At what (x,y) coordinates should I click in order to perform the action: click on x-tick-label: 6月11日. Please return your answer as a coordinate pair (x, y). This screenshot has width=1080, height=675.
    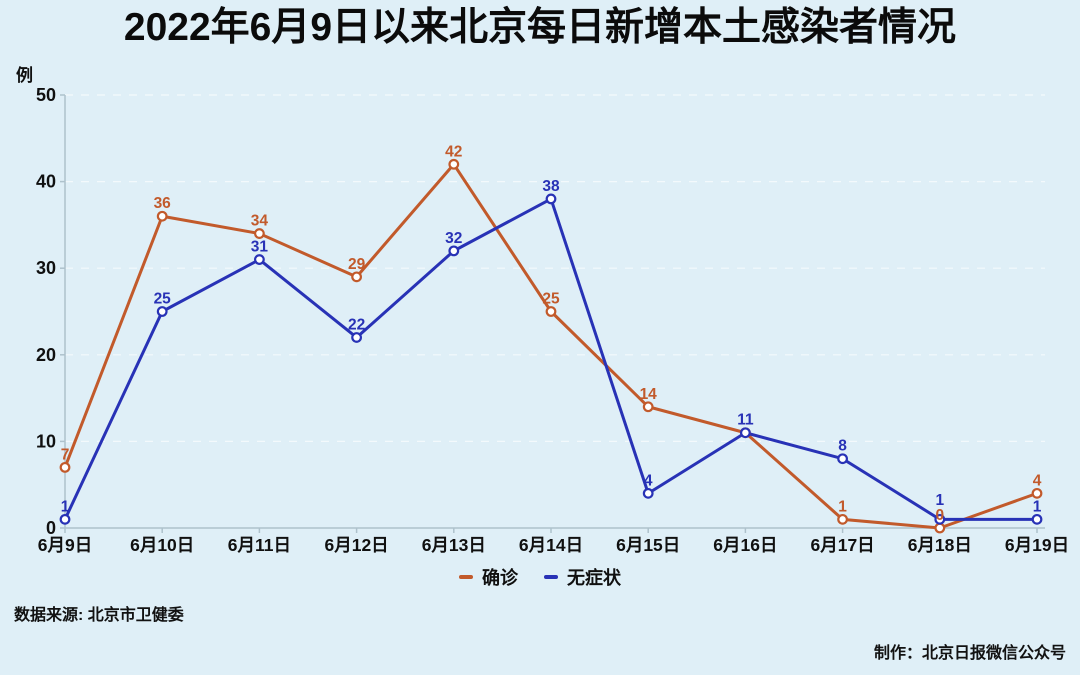
    Looking at the image, I should click on (259, 545).